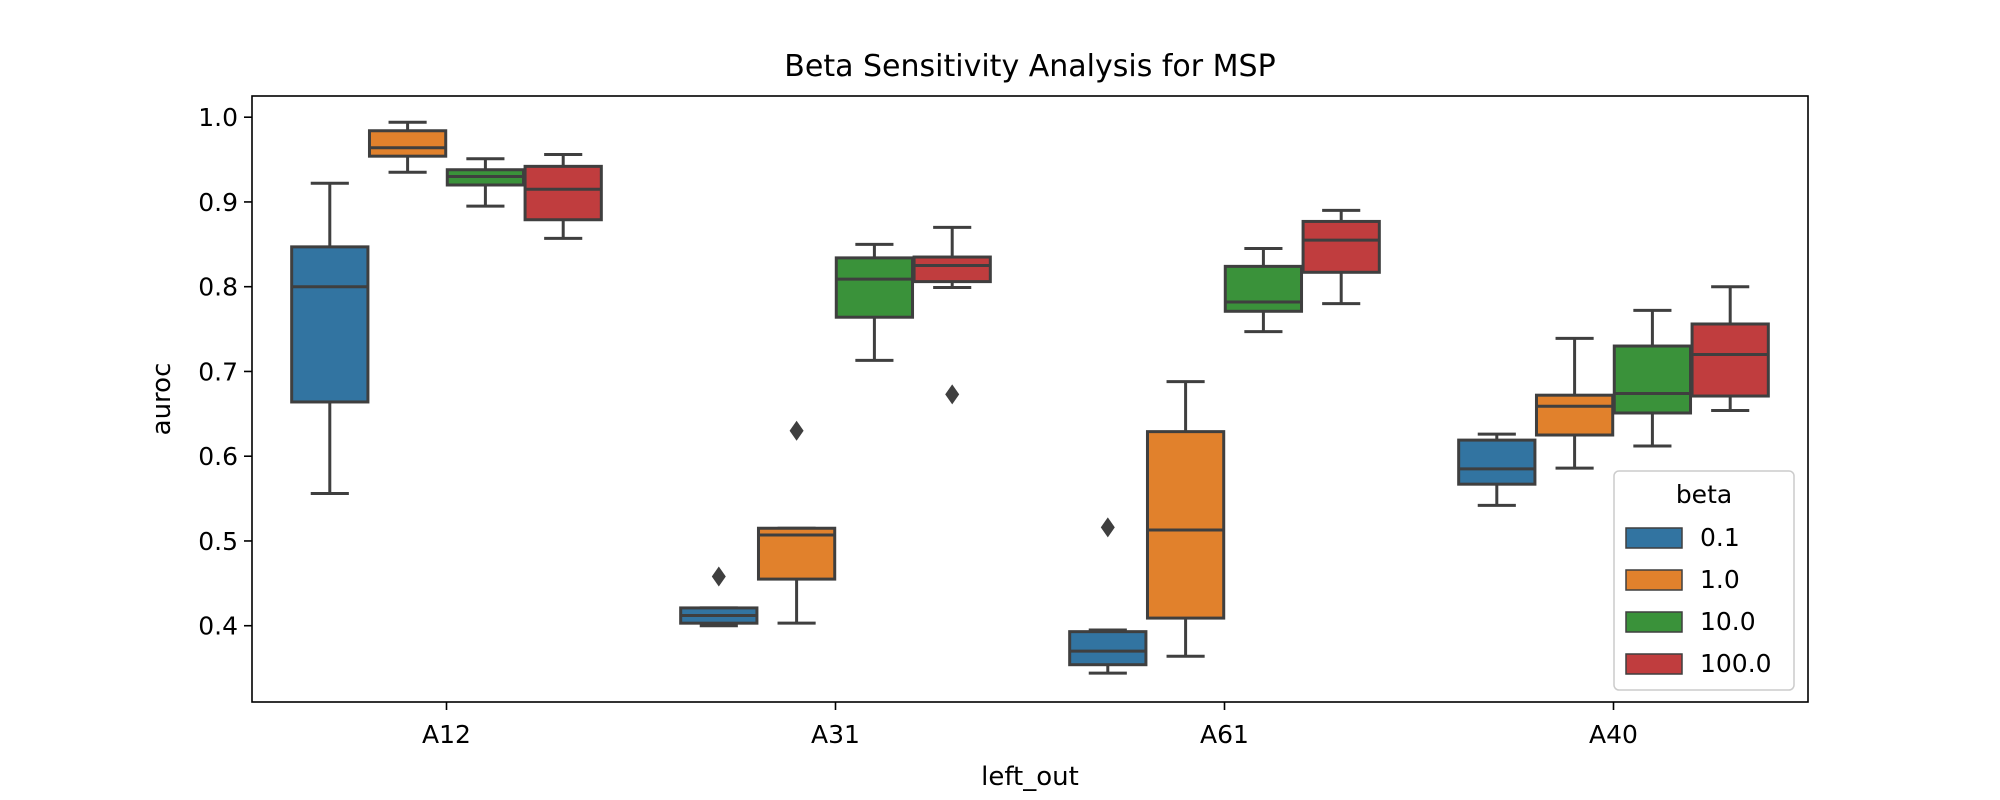 This screenshot has width=2000, height=800. Describe the element at coordinates (1030, 725) in the screenshot. I see `x-axis: A12 A31 A61 A40` at that location.